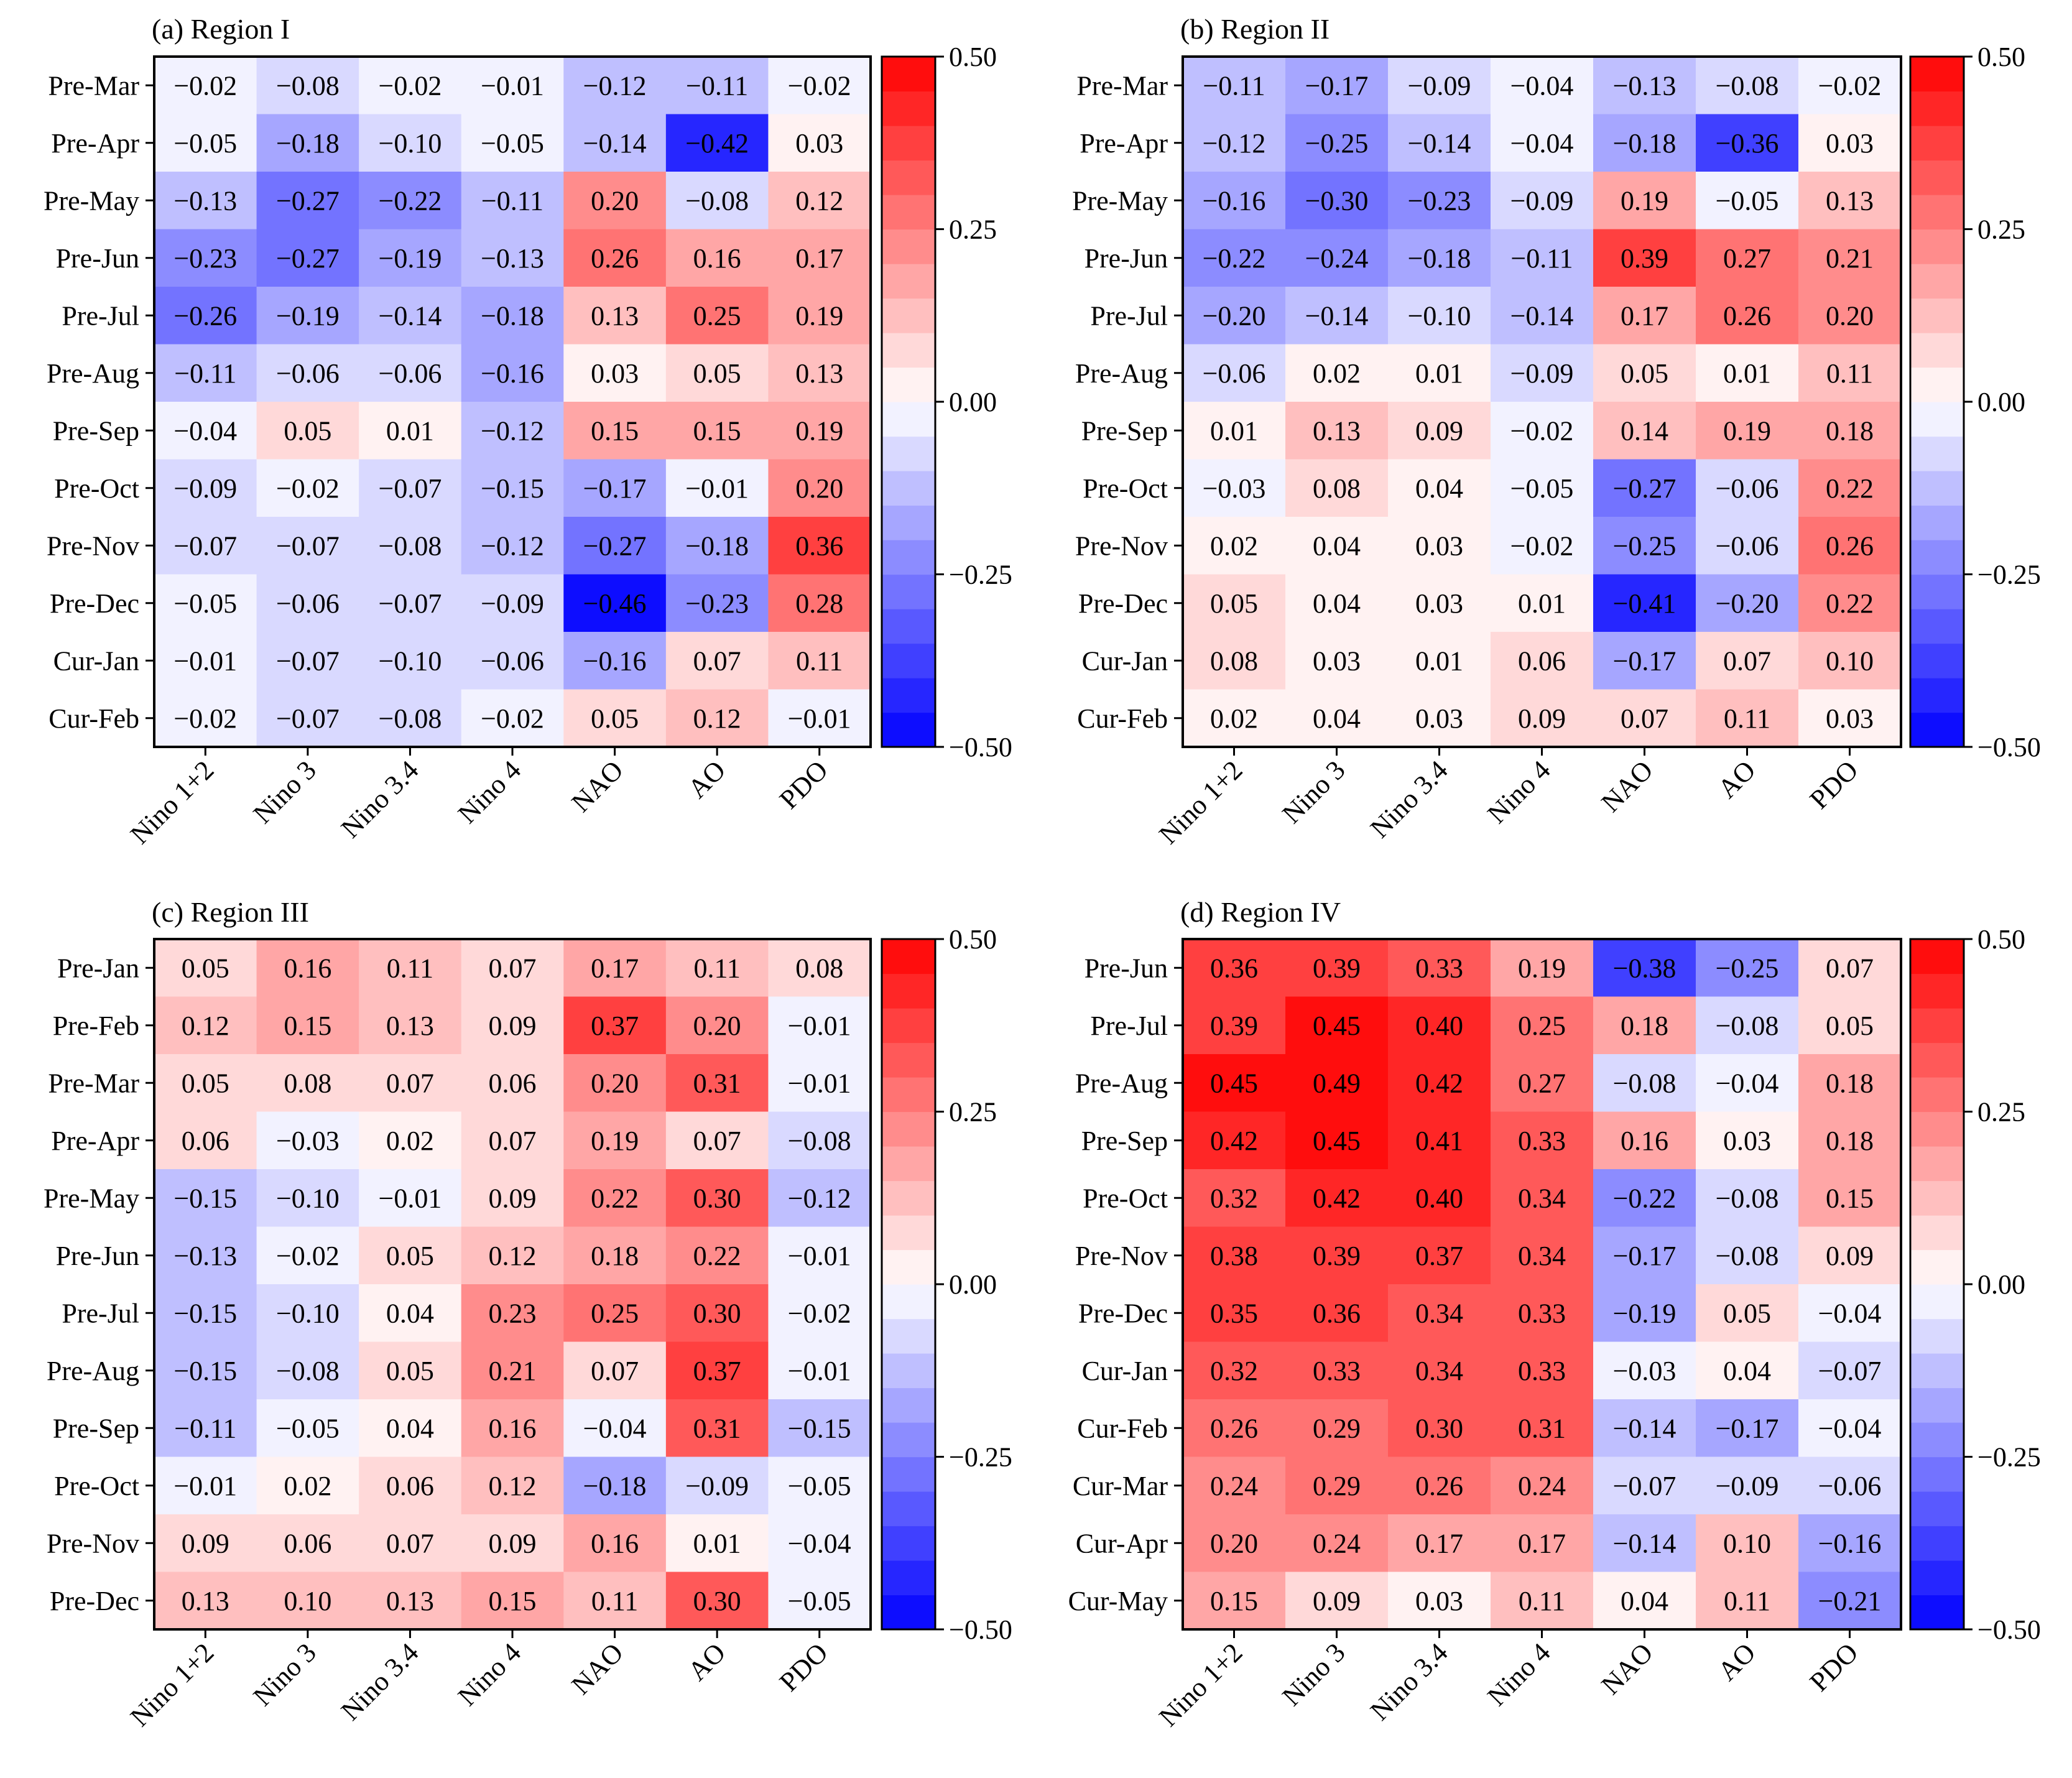  Describe the element at coordinates (512, 430) in the screenshot. I see `cell-value: −0.12` at that location.